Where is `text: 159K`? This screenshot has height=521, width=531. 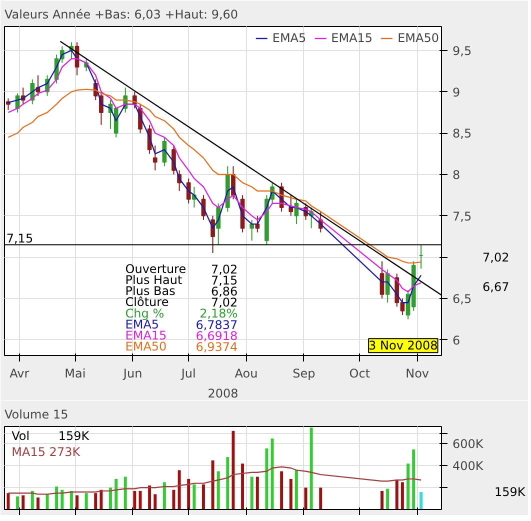
text: 159K is located at coordinates (510, 492).